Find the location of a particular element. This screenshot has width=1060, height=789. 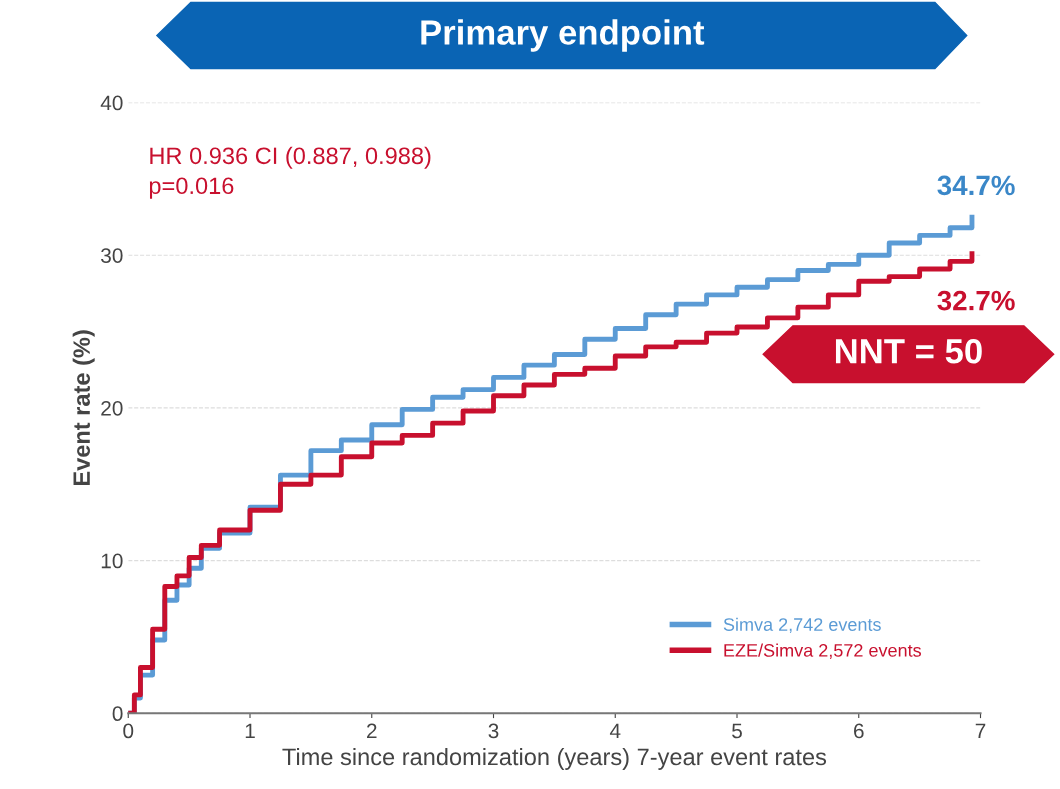

annotation: 32.7% is located at coordinates (976, 300).